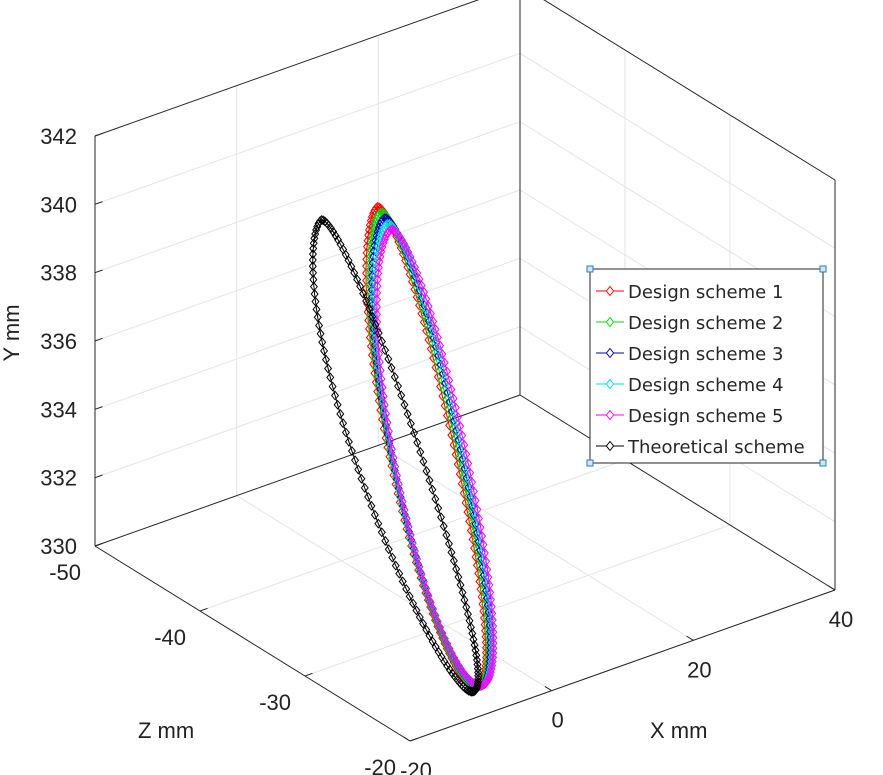 Image resolution: width=883 pixels, height=775 pixels. I want to click on x-tick-label: 20, so click(699, 669).